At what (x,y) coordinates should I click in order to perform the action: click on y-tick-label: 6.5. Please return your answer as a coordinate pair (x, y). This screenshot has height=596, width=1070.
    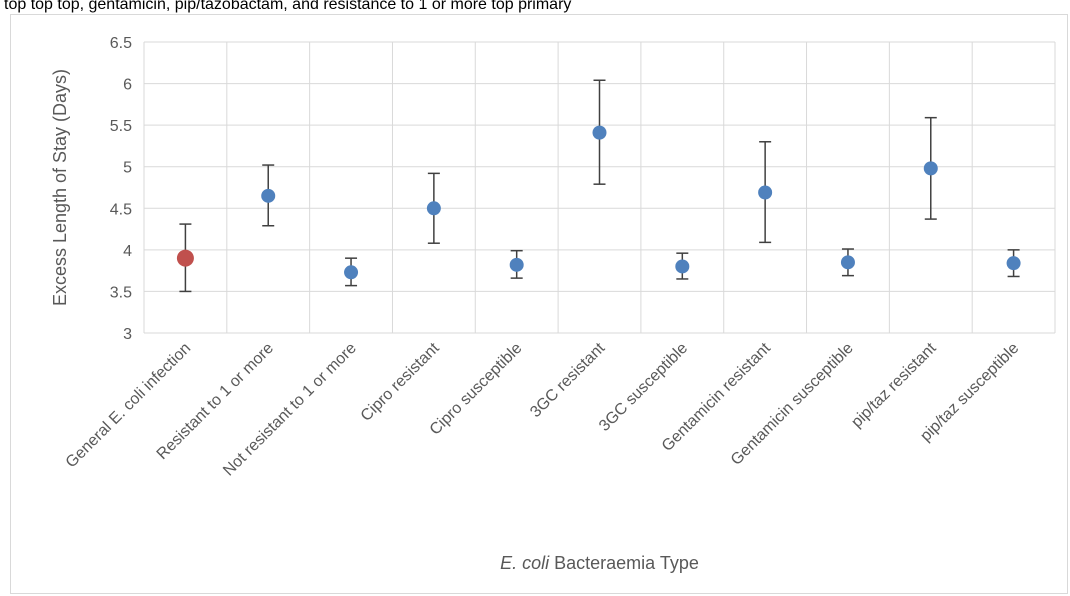
    Looking at the image, I should click on (121, 43).